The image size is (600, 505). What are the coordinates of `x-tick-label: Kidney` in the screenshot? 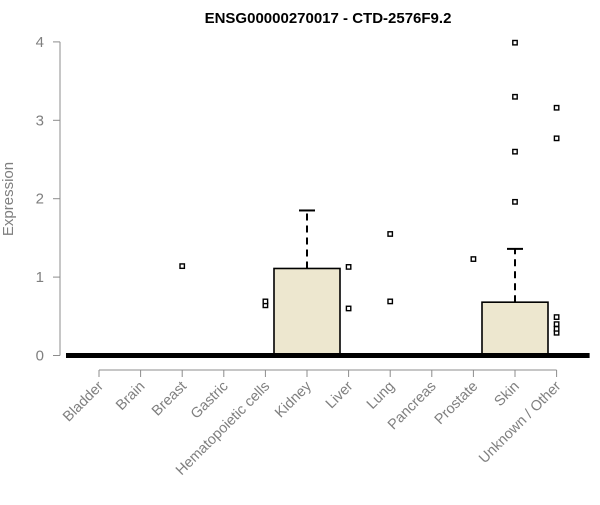 It's located at (293, 399).